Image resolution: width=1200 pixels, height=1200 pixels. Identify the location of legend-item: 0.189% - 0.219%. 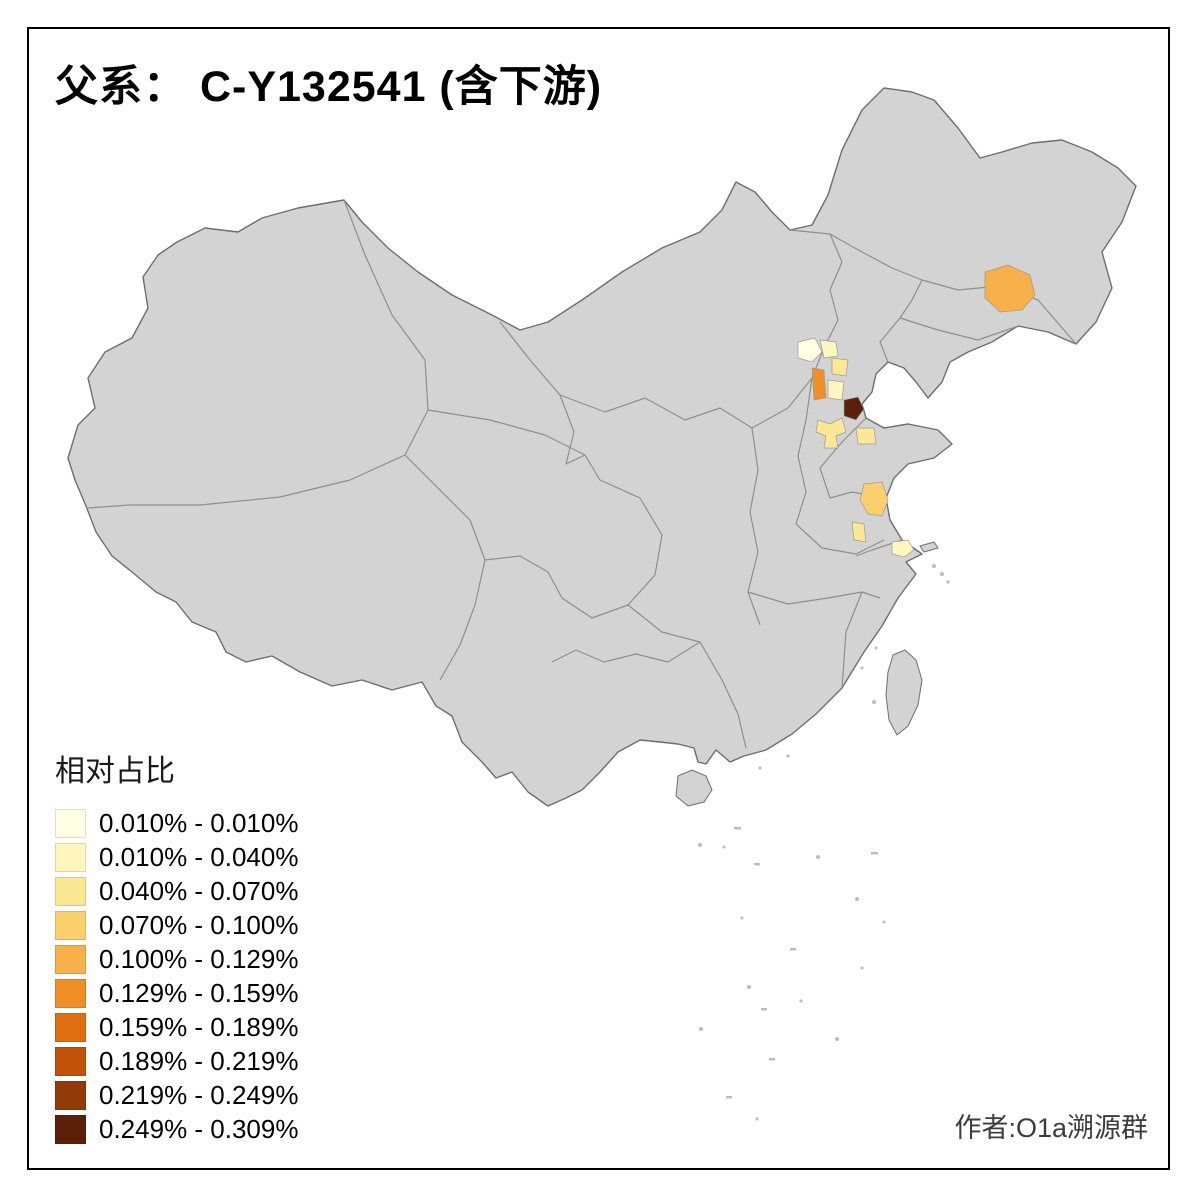
(176, 1061).